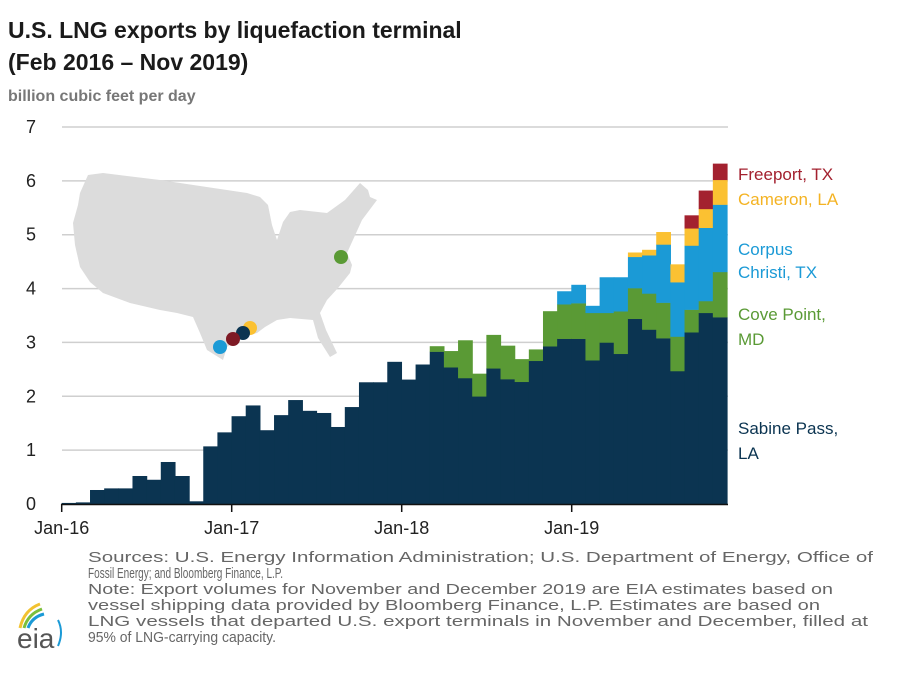  I want to click on y-tick-label: 7, so click(31, 127).